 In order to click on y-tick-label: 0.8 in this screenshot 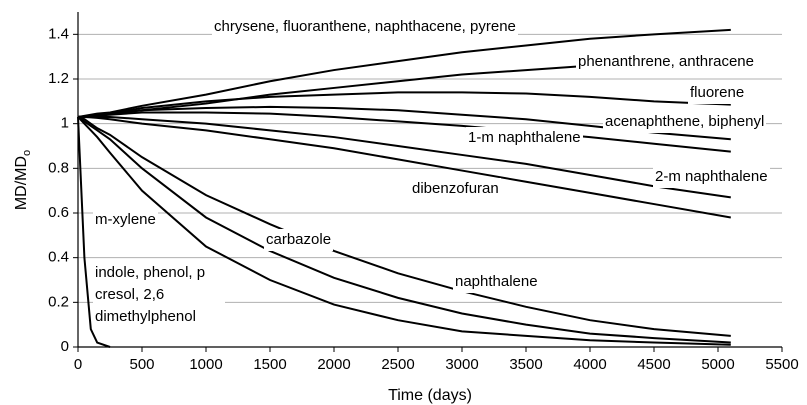, I will do `click(58, 167)`.